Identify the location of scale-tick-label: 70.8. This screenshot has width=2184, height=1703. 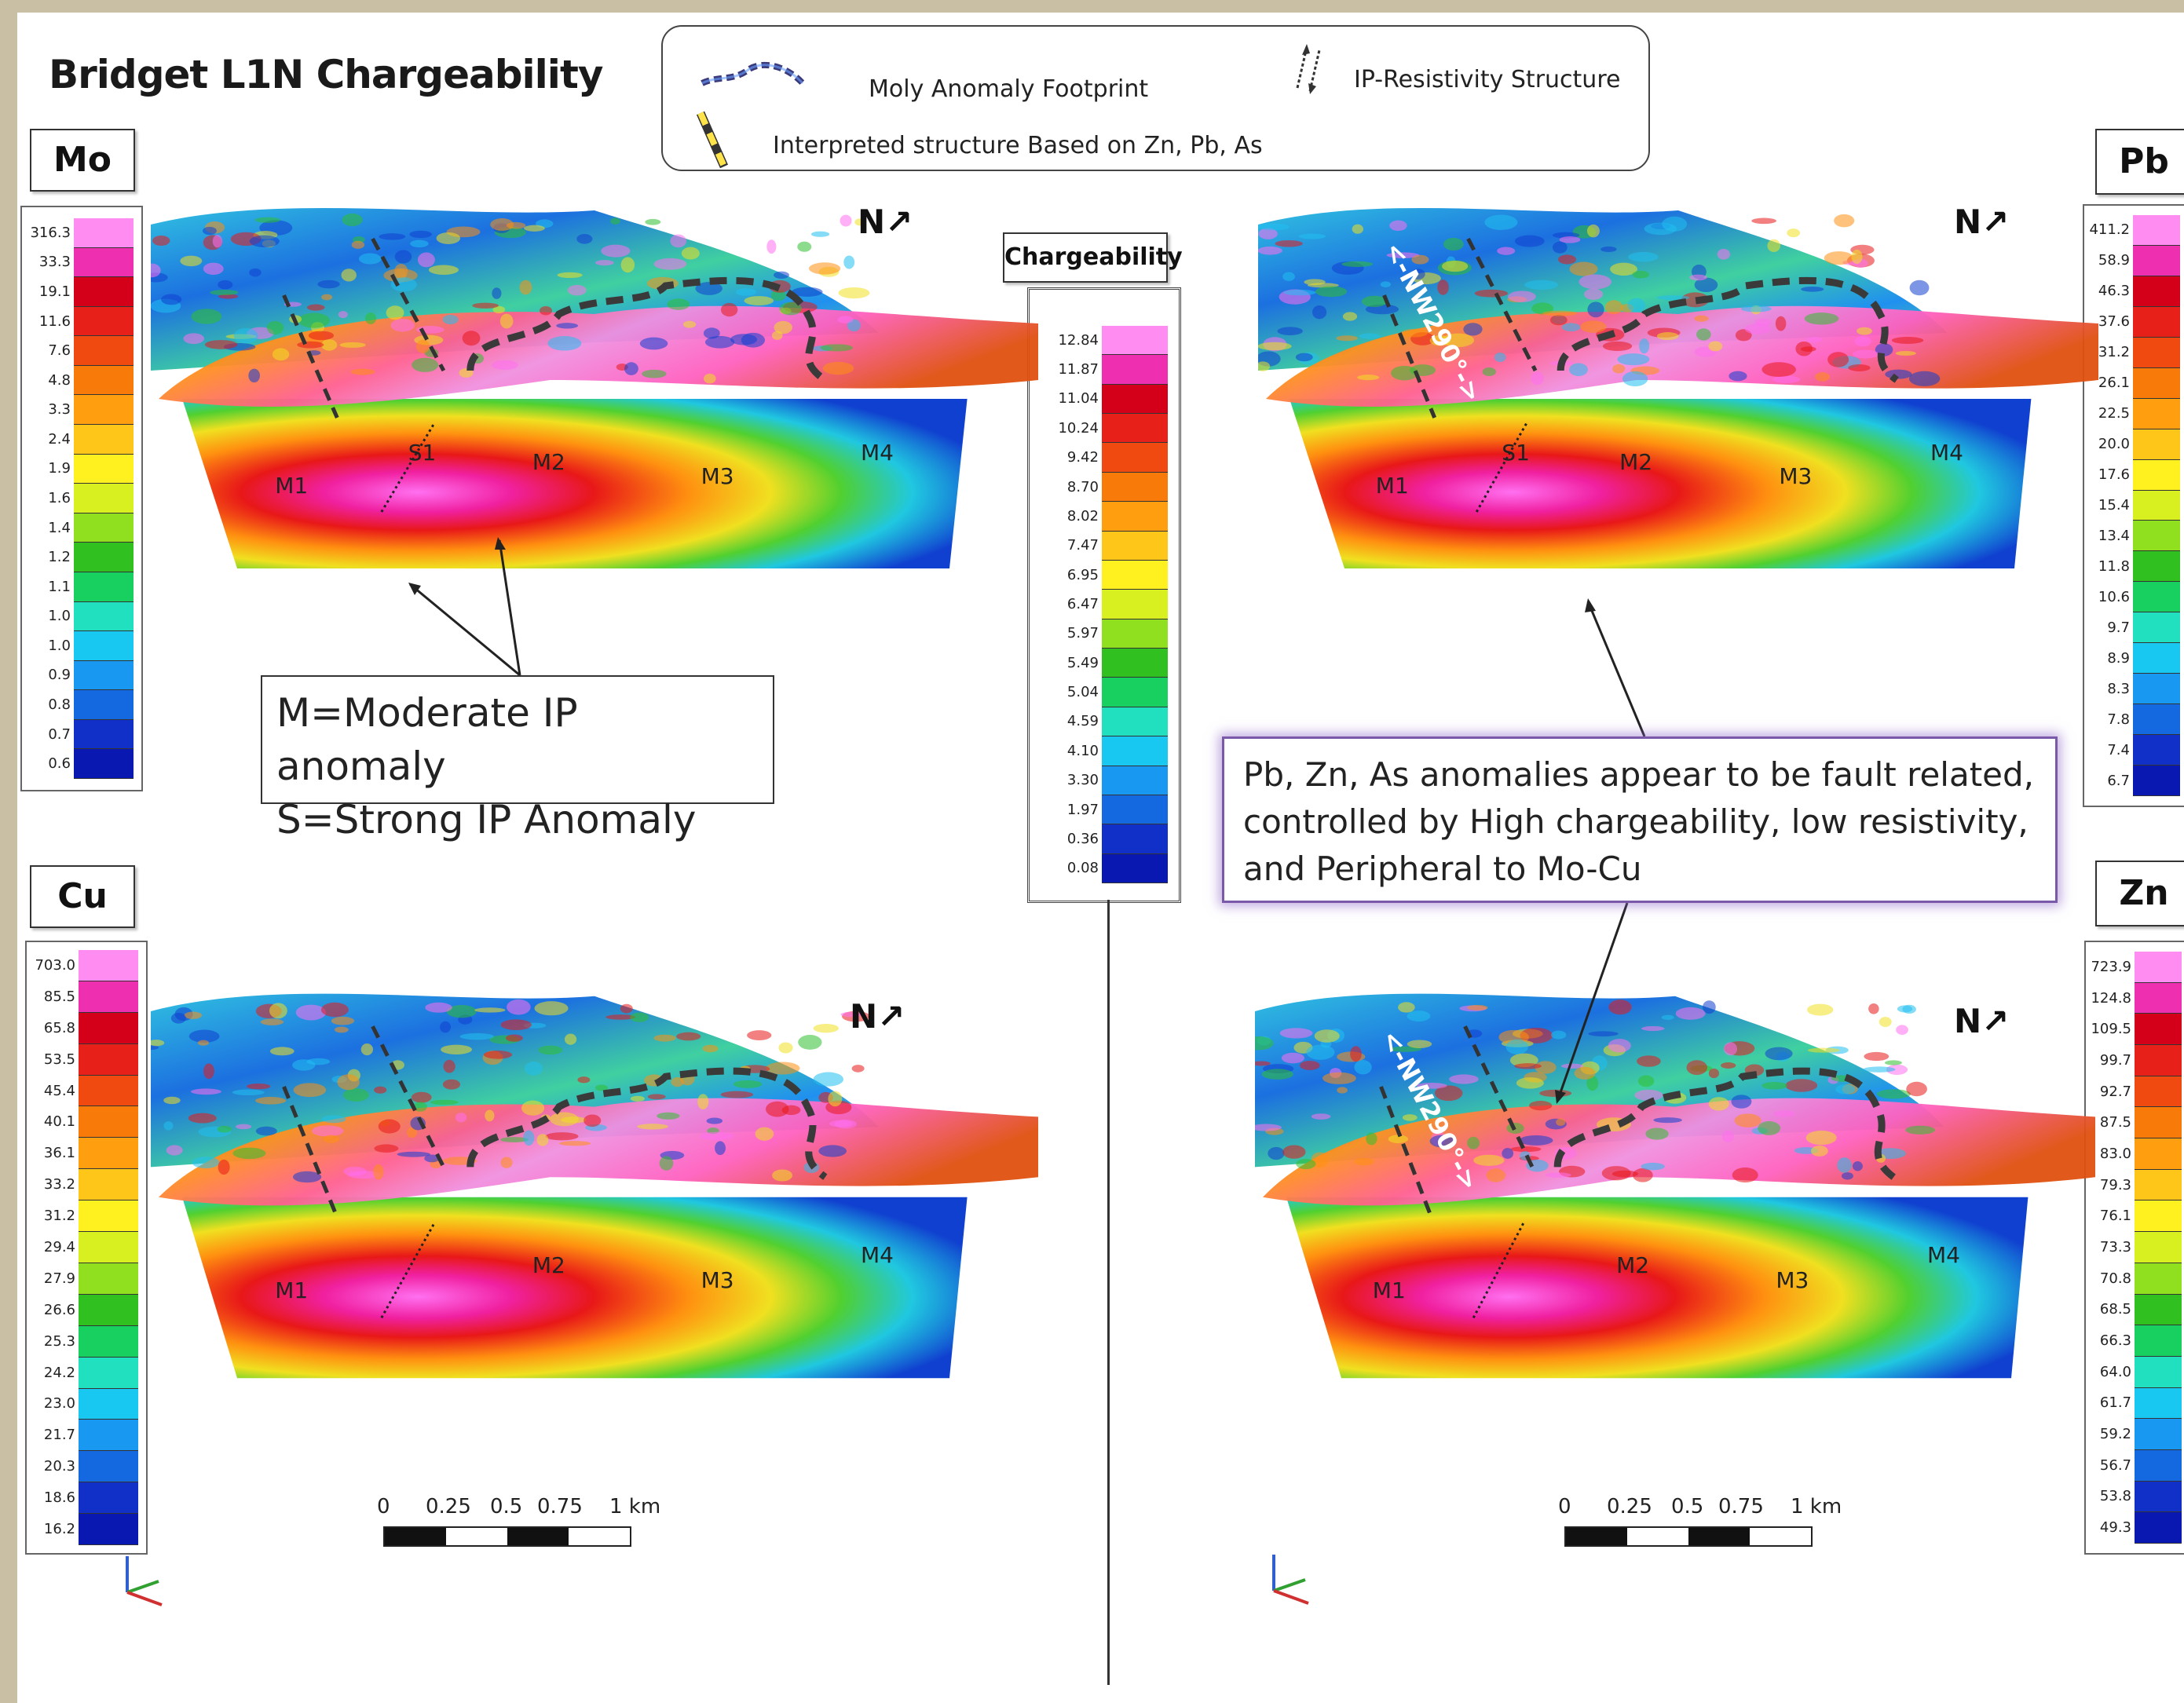
(2115, 1278).